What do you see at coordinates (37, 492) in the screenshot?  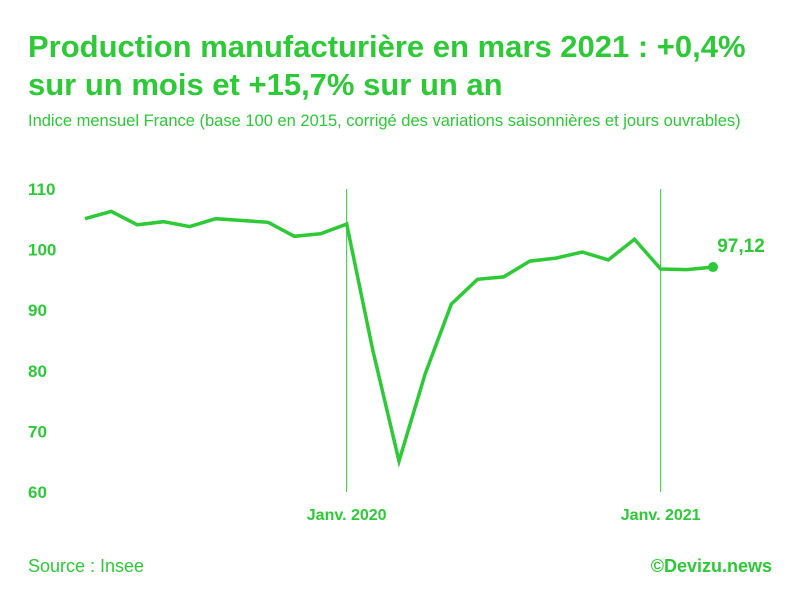 I see `y-tick-label: 60` at bounding box center [37, 492].